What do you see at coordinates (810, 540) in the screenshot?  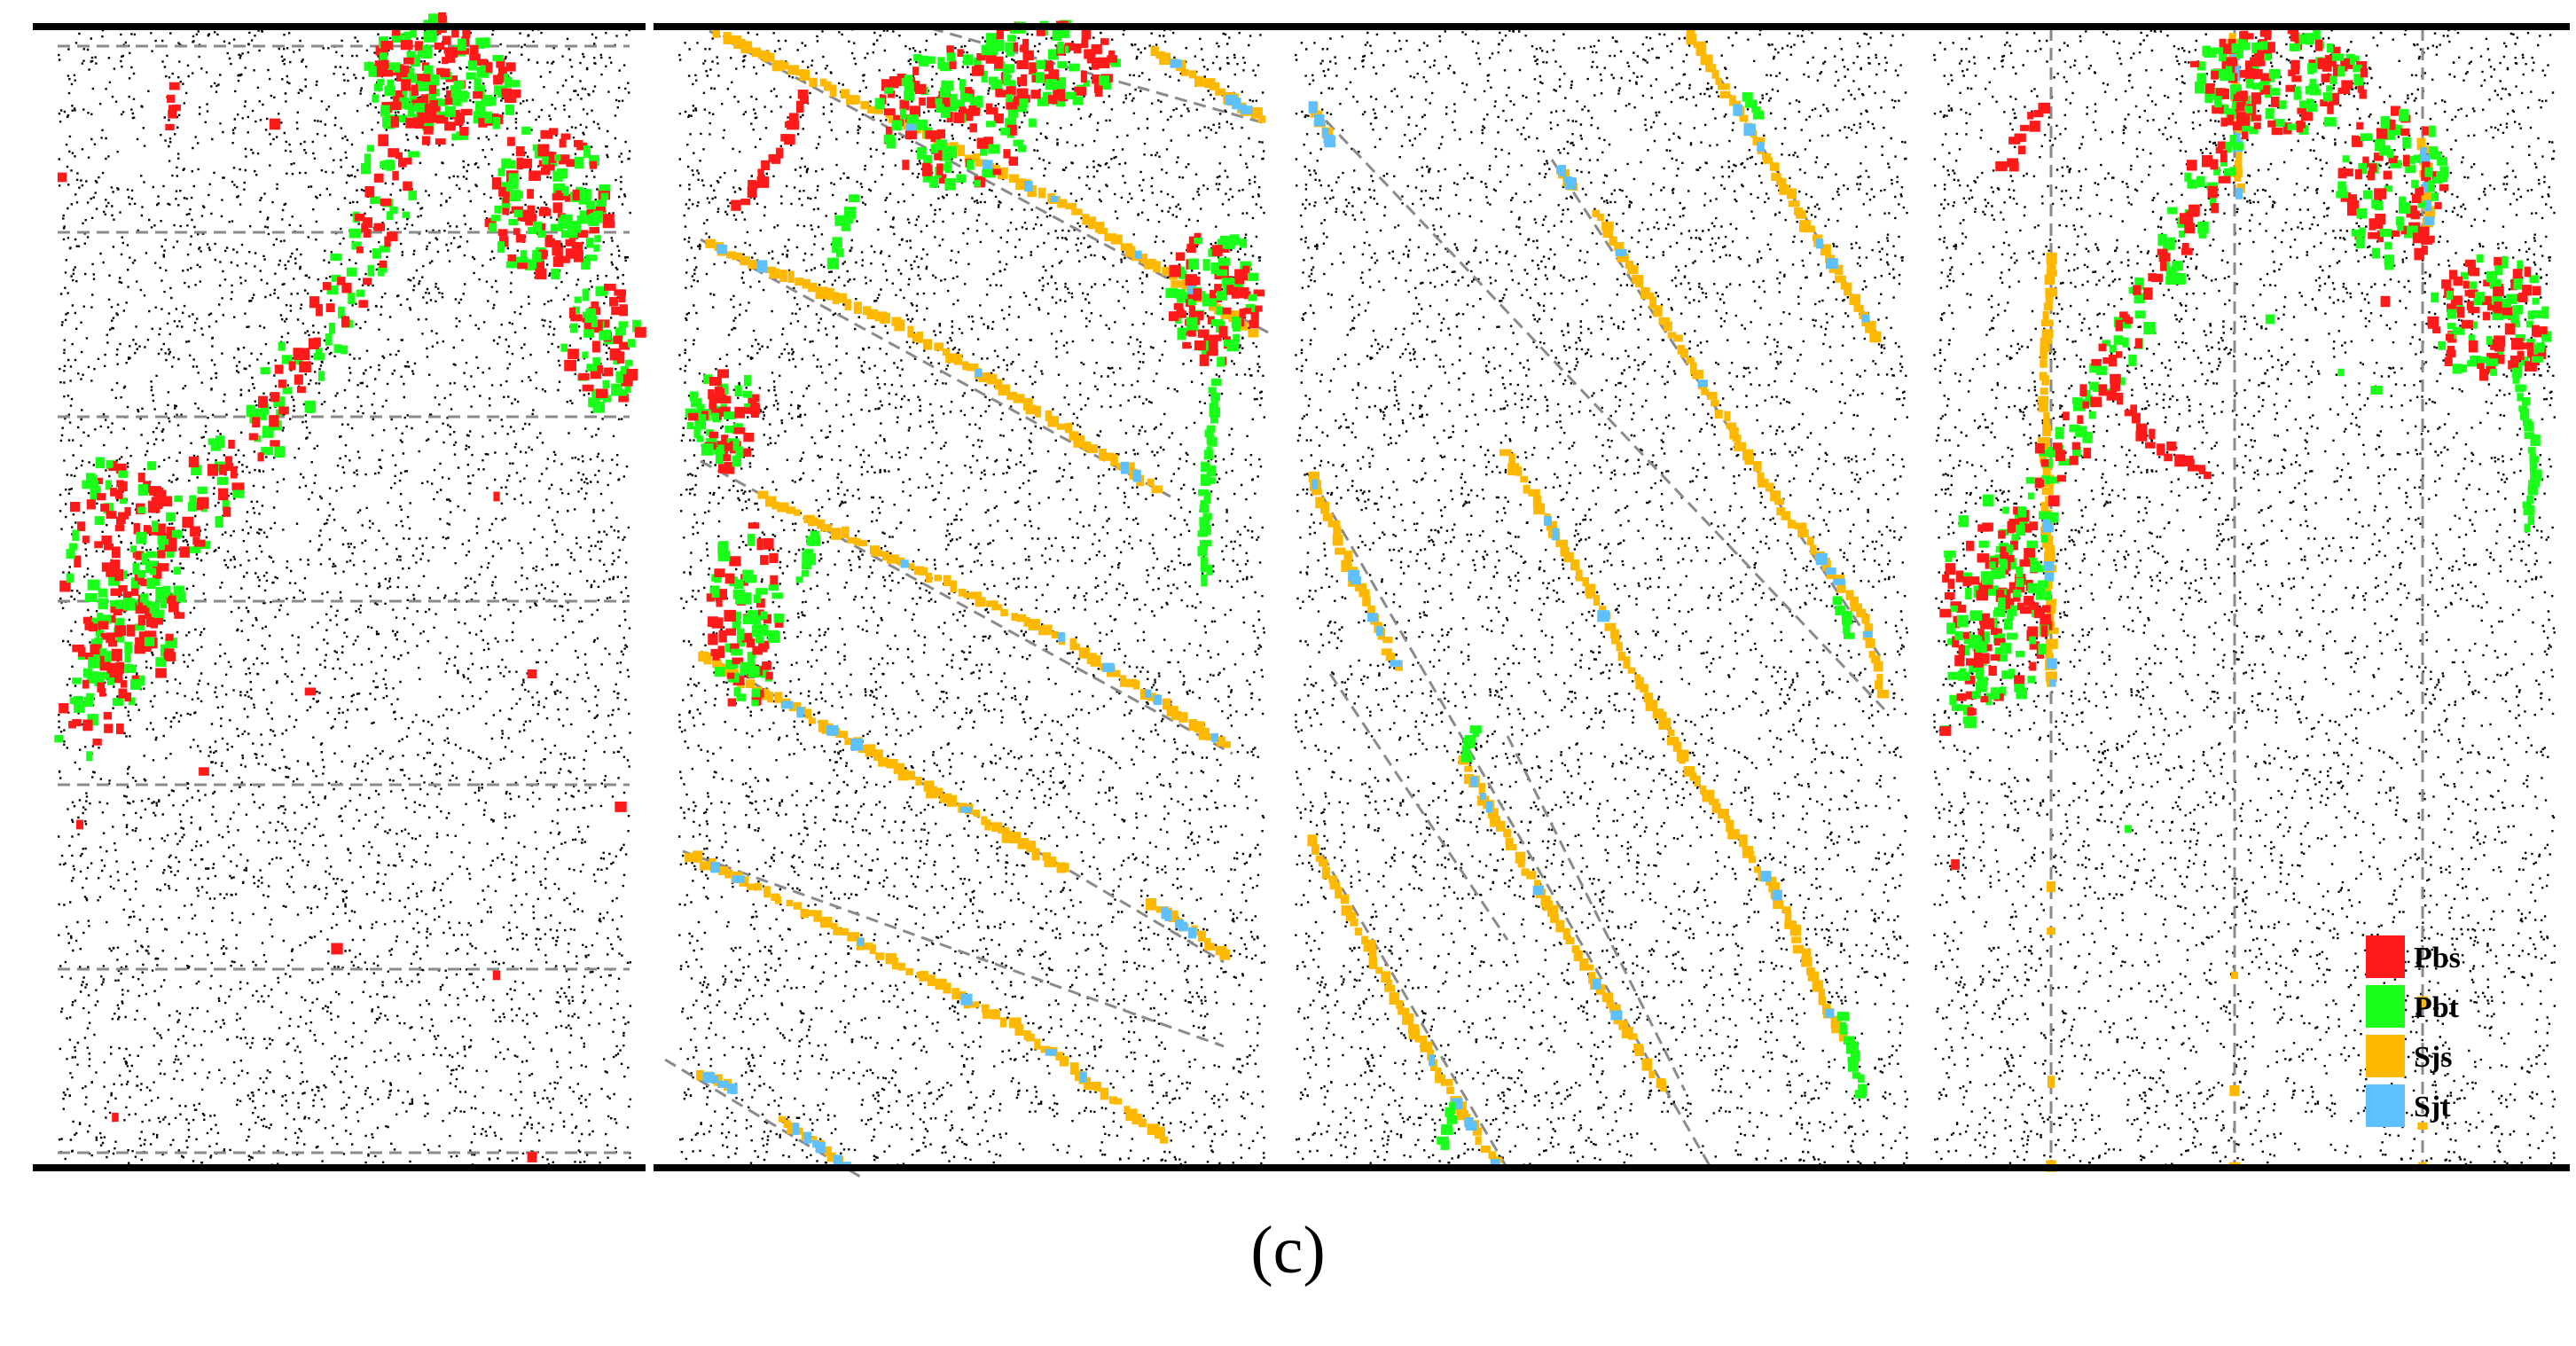 I see `crack-short-p2` at bounding box center [810, 540].